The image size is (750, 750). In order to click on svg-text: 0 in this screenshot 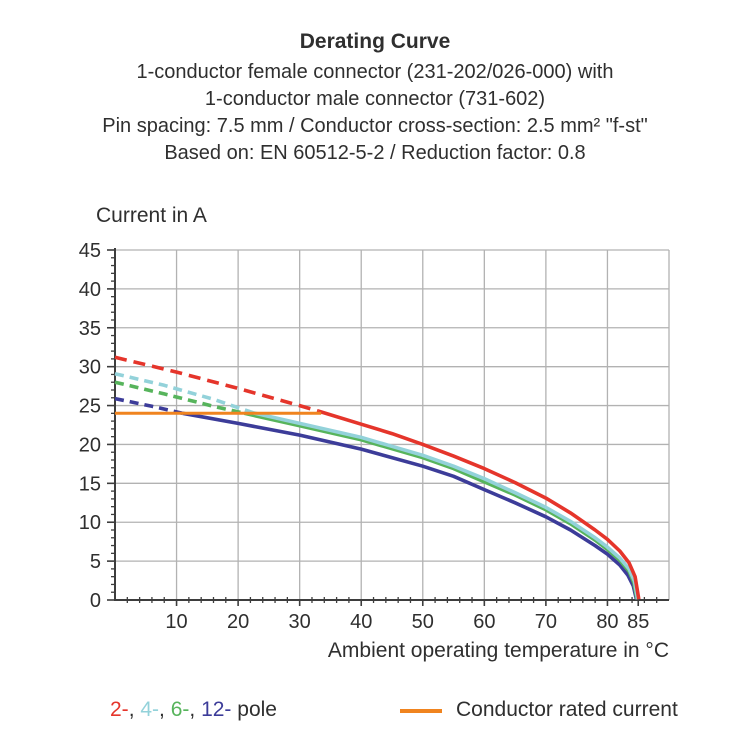, I will do `click(95, 601)`.